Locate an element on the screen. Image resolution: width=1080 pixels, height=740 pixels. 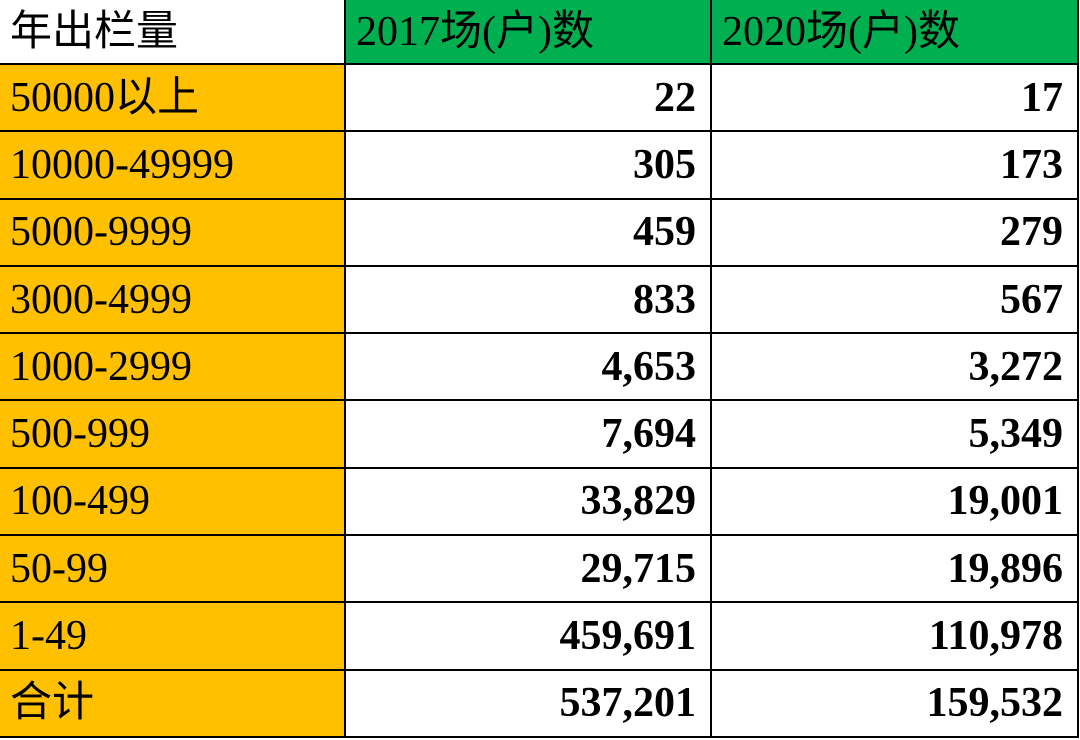
row-label: 5000-9999 is located at coordinates (173, 232).